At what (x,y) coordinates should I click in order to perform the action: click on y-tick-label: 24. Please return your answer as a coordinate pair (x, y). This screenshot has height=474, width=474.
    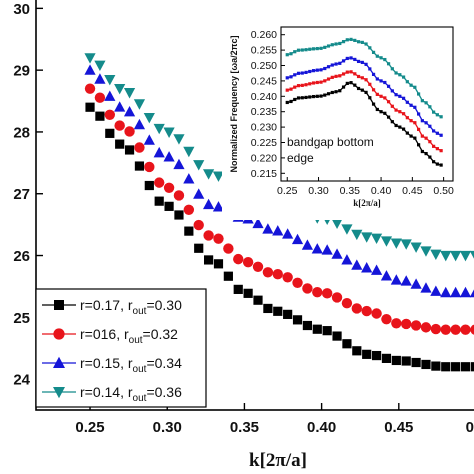
    Looking at the image, I should click on (21, 380).